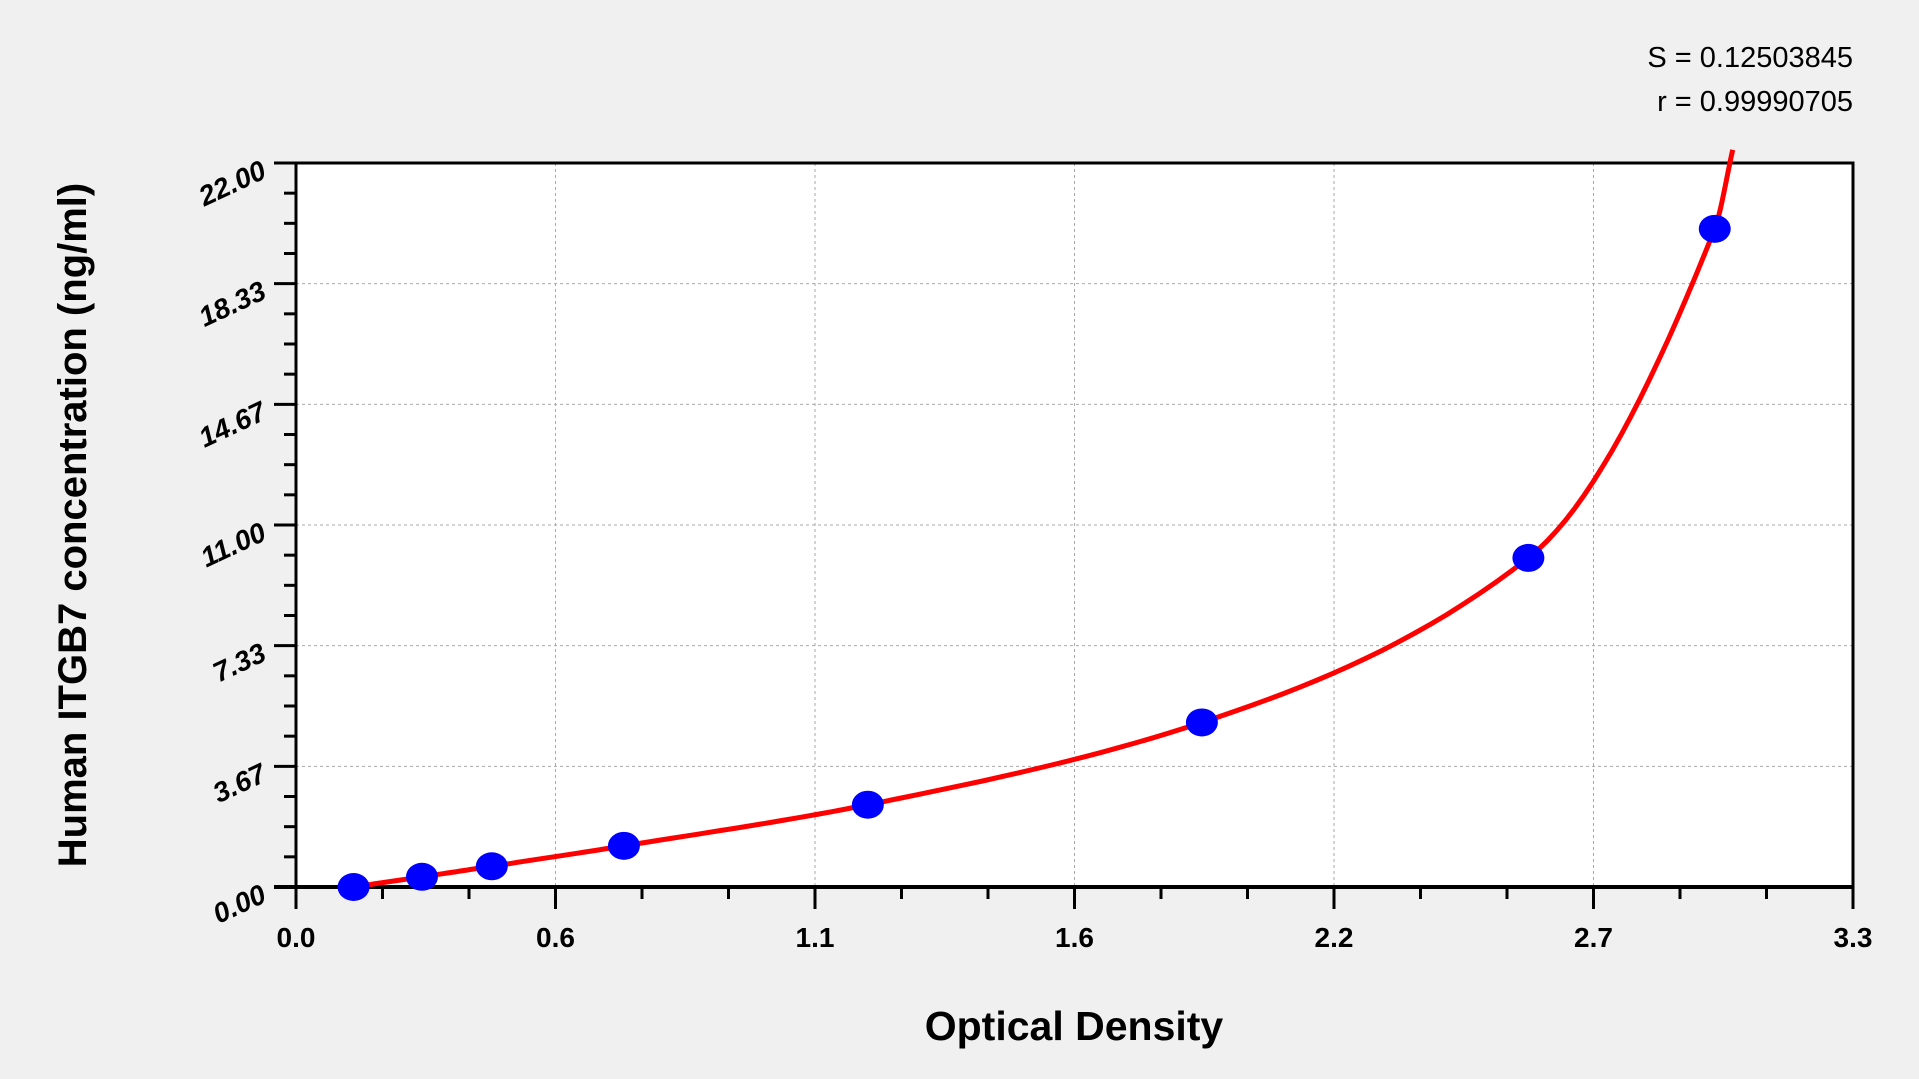  What do you see at coordinates (1853, 937) in the screenshot?
I see `x-tick-label: 3.3` at bounding box center [1853, 937].